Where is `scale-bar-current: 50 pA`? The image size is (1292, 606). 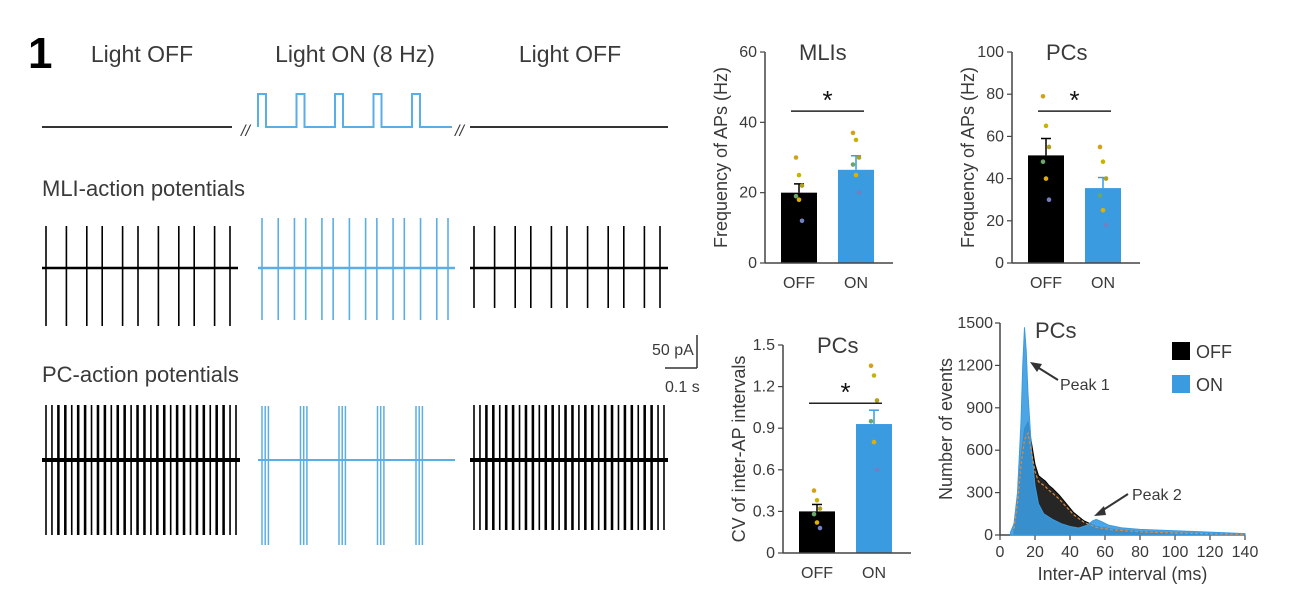
scale-bar-current: 50 pA is located at coordinates (673, 350).